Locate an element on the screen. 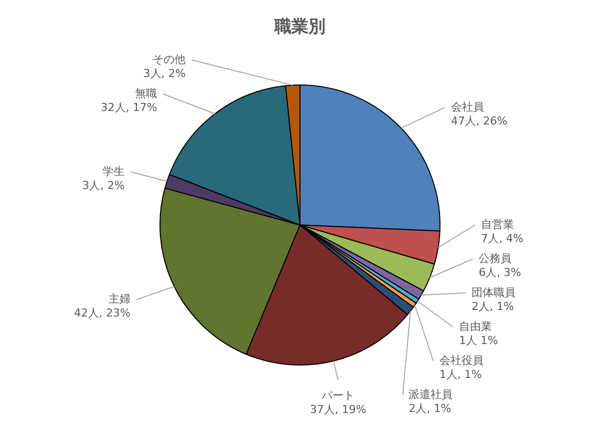 Image resolution: width=600 pixels, height=421 pixels. data-label: 47人, 26% is located at coordinates (479, 121).